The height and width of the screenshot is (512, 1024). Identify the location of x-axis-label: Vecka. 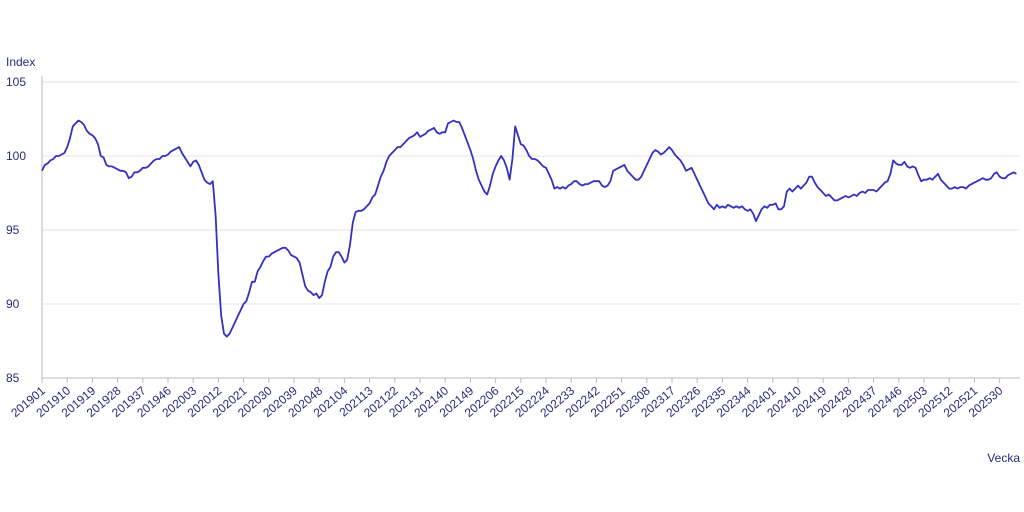
(1003, 458).